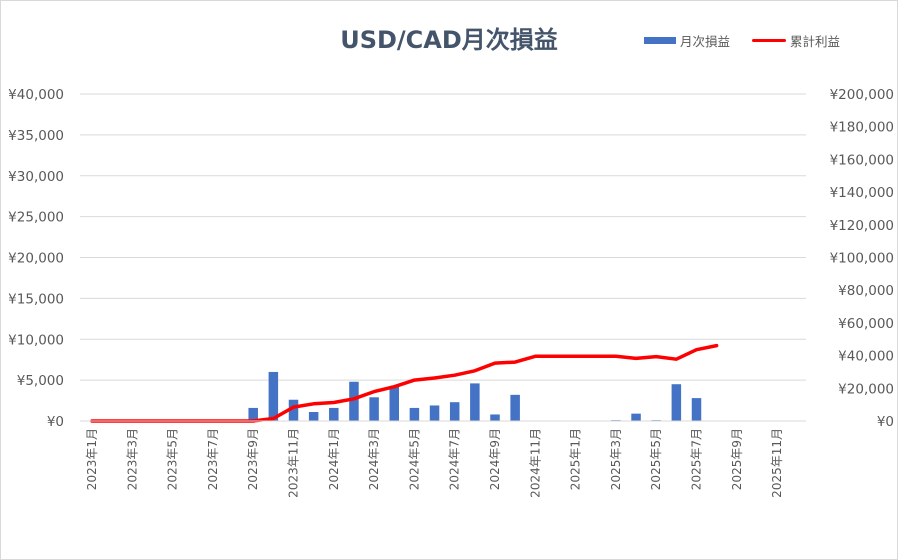 This screenshot has height=560, width=898. I want to click on legend-item-line: 累計利益, so click(796, 40).